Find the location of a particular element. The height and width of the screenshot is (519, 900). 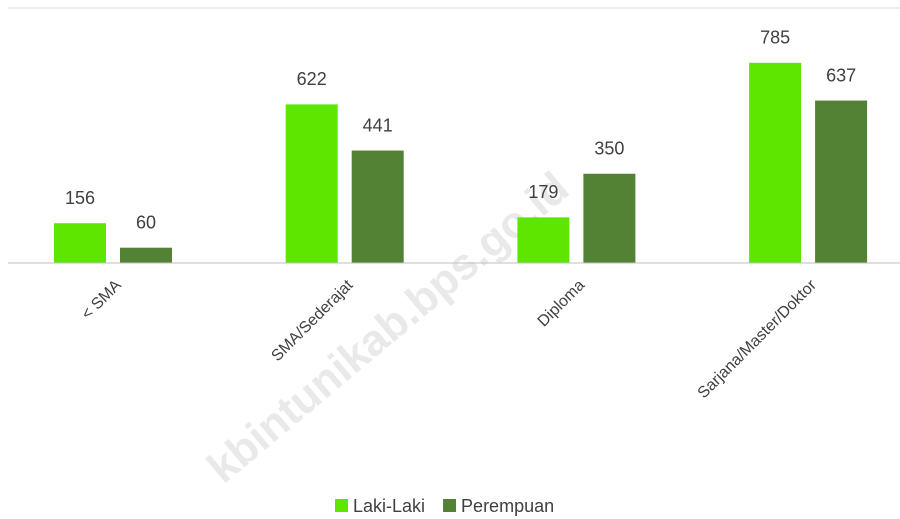

x-tick-label: Diploma is located at coordinates (562, 304).